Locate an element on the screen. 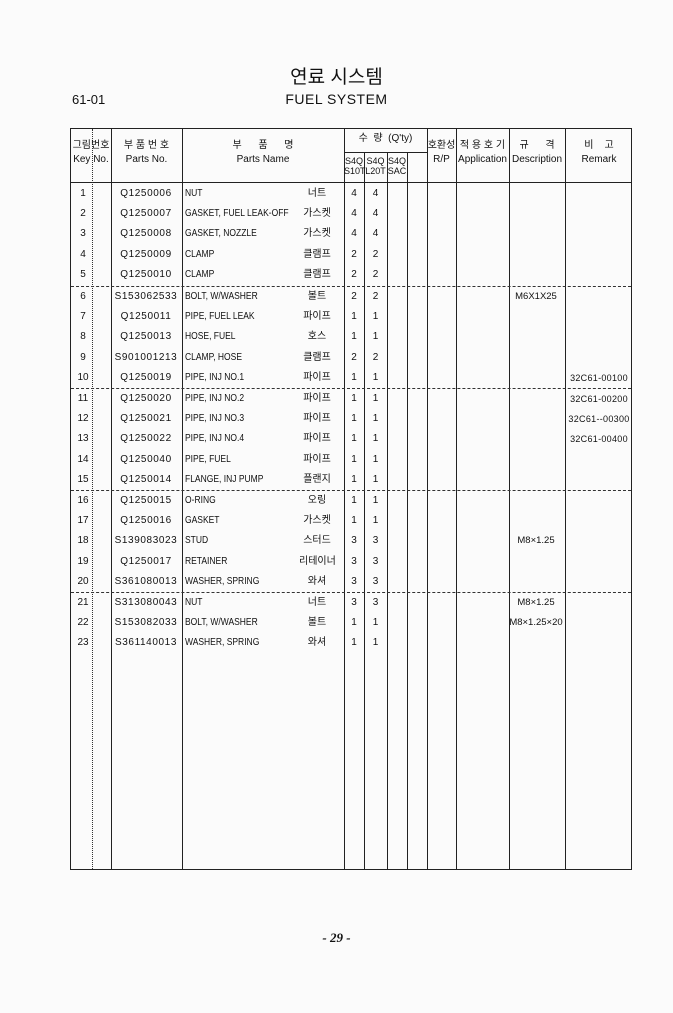 The width and height of the screenshot is (673, 1013). table-row: 22 S153082033 BOLT, W/WASHER 볼트 1 1 M8×1.25×20 is located at coordinates (351, 623).